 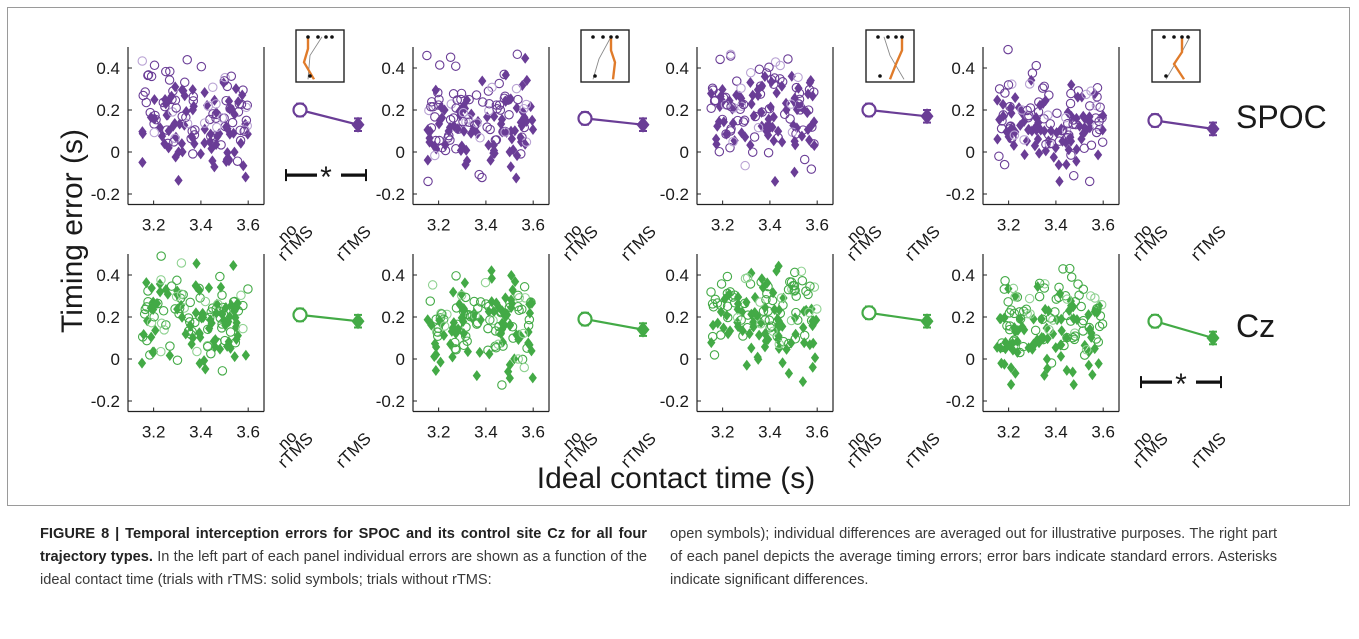 I want to click on spoc-panel-2-ytick-label: 0.4, so click(x=393, y=68).